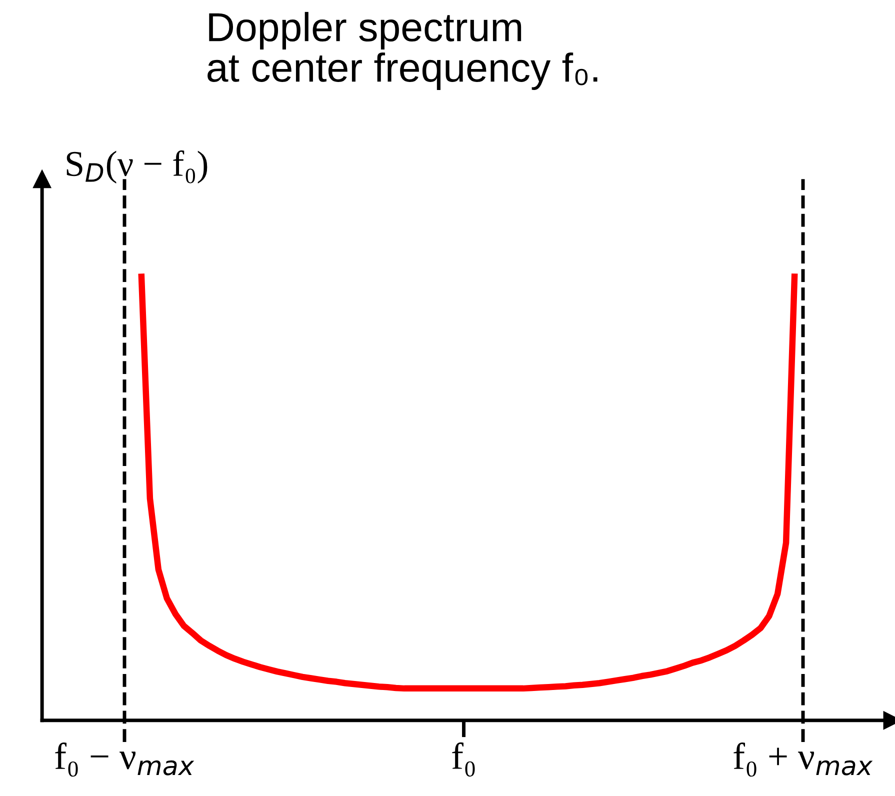 The width and height of the screenshot is (895, 796). I want to click on x-tick-label: f₀ + ν$_{max}$, so click(803, 759).